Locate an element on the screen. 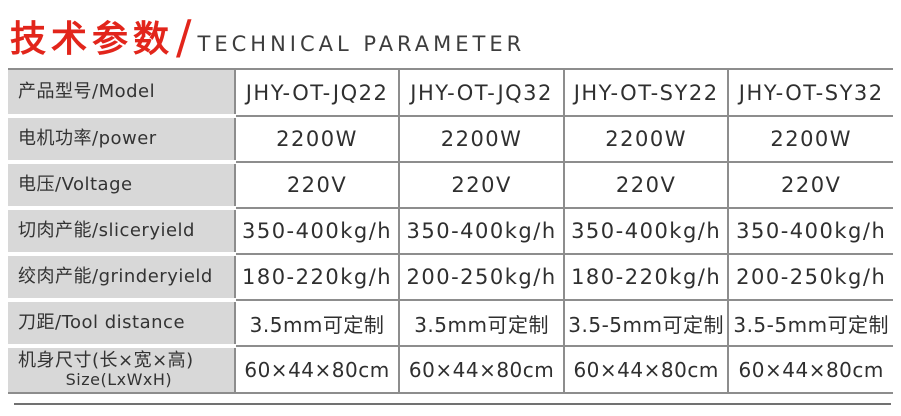  param-label-text-en: Size(LxWxH) is located at coordinates (119, 379).